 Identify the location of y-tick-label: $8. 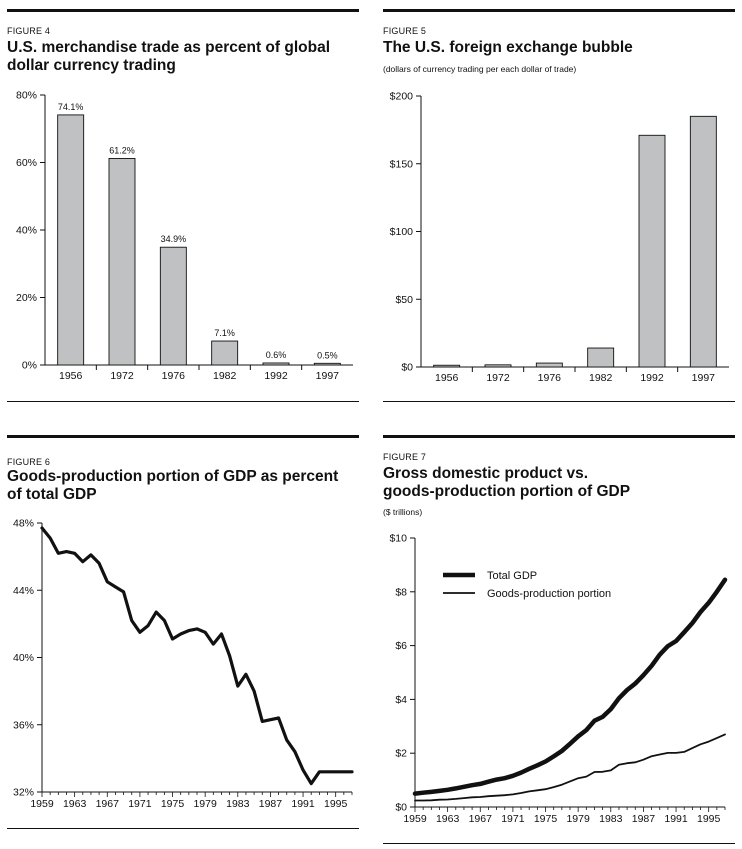
(401, 592).